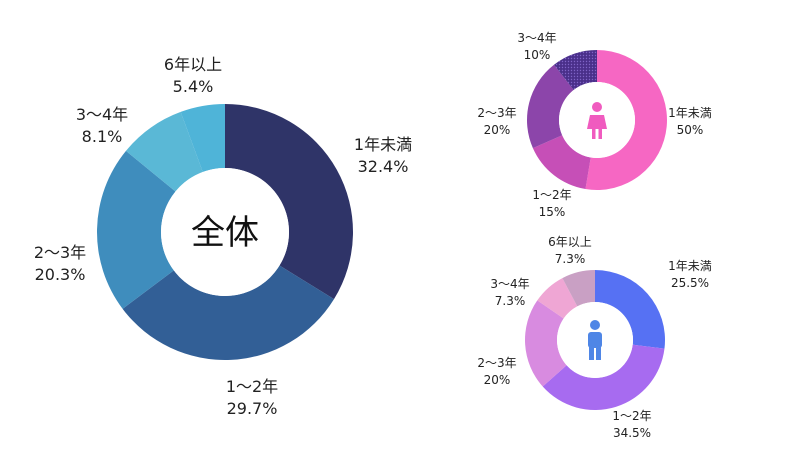 Image resolution: width=800 pixels, height=457 pixels. What do you see at coordinates (690, 266) in the screenshot?
I see `donut-2-category-label-0: 1年未満` at bounding box center [690, 266].